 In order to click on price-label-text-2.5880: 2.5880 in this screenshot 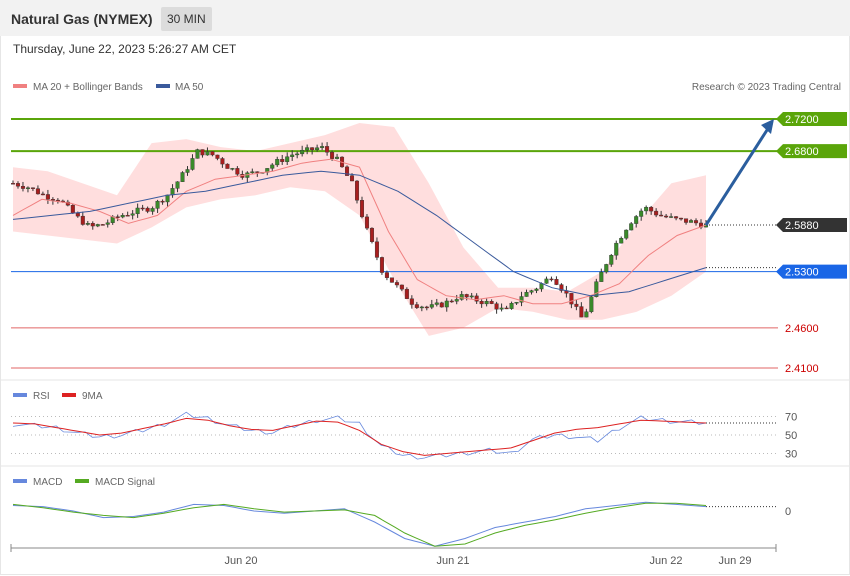, I will do `click(802, 226)`.